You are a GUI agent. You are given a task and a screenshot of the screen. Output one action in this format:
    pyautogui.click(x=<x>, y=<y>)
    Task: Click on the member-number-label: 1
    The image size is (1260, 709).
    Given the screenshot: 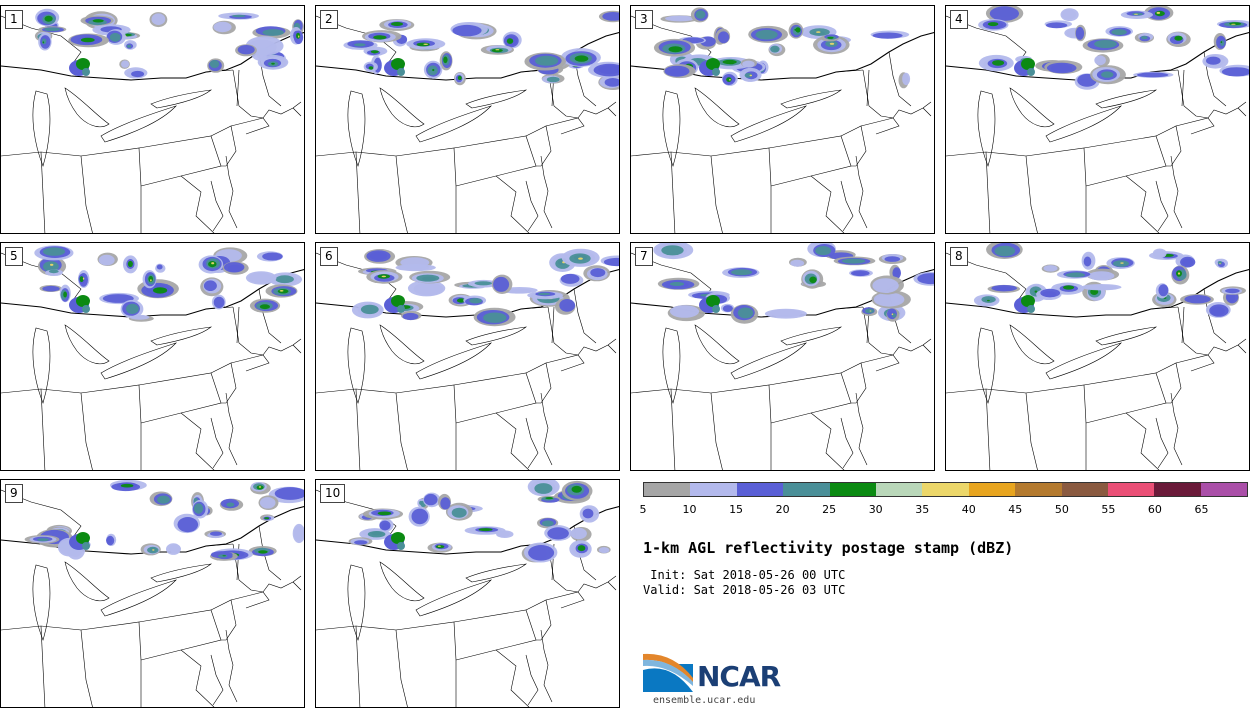 What is the action you would take?
    pyautogui.click(x=14, y=19)
    